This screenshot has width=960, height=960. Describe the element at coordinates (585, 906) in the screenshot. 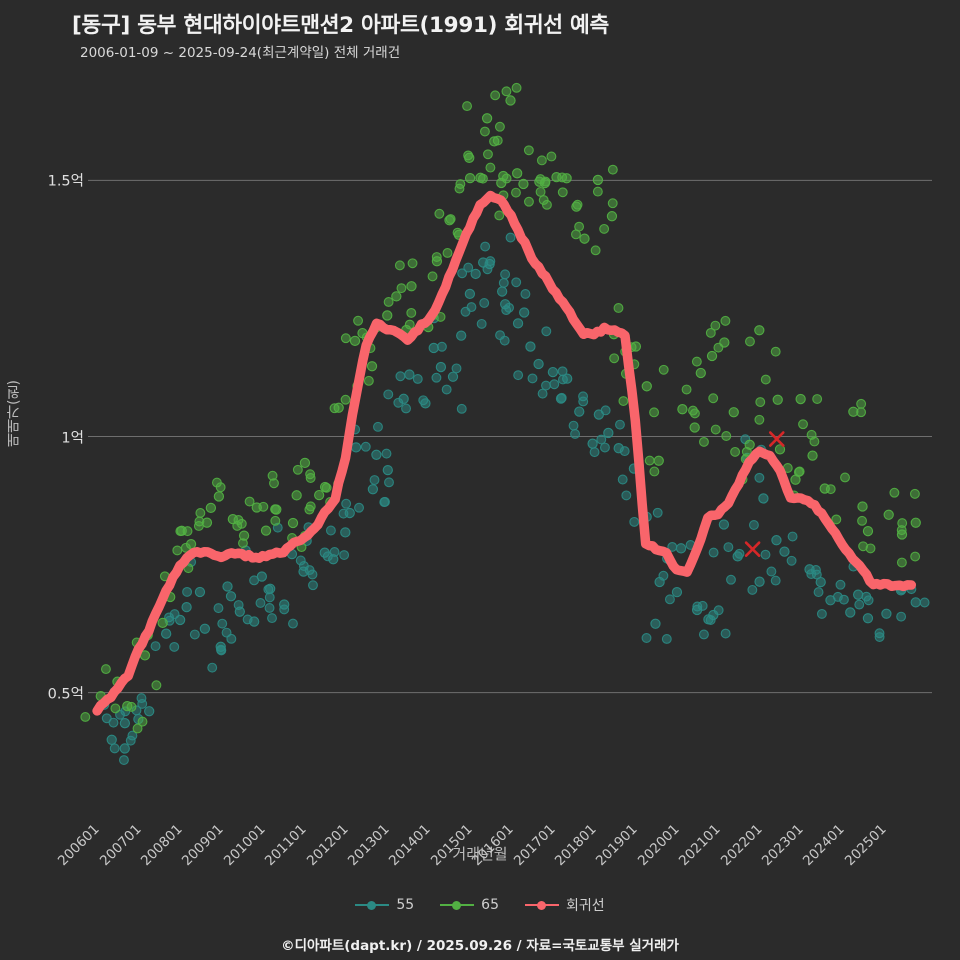

I see `legend-label: 회귀선` at that location.